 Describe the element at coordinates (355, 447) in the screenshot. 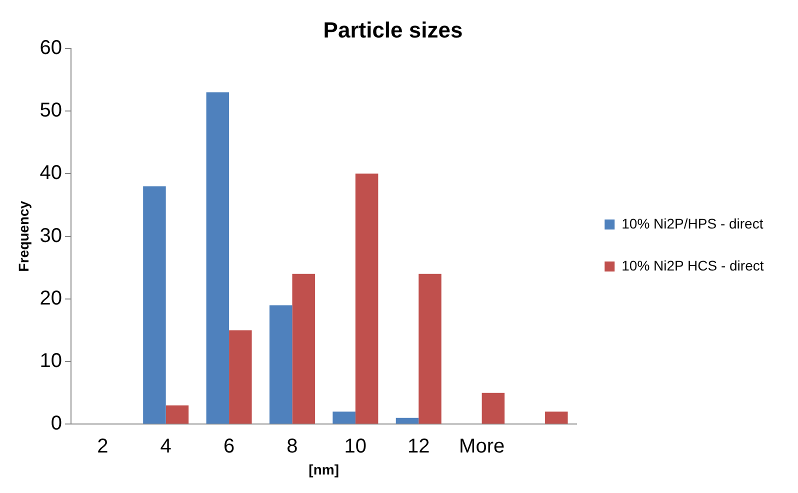

I see `x-tick-label: 10` at that location.